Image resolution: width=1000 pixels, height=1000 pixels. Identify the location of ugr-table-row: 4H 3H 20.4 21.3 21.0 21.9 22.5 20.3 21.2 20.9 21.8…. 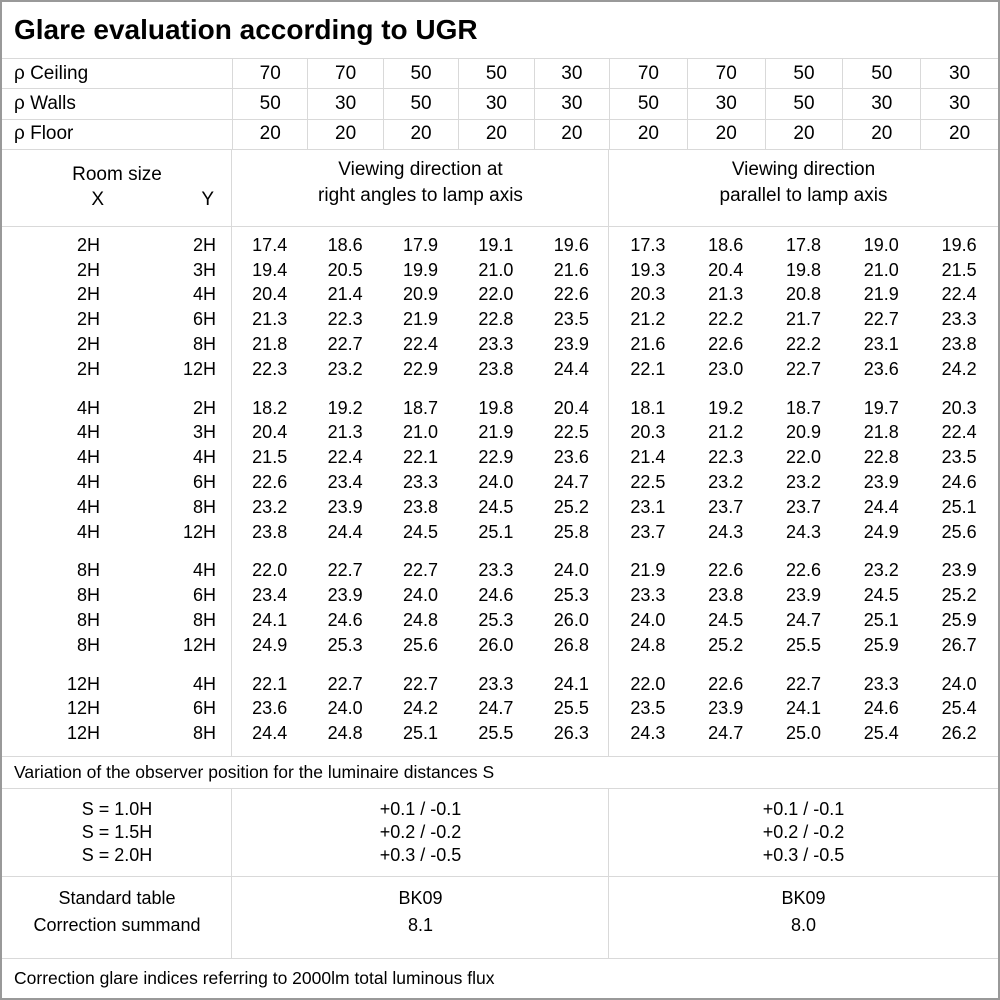
(500, 433).